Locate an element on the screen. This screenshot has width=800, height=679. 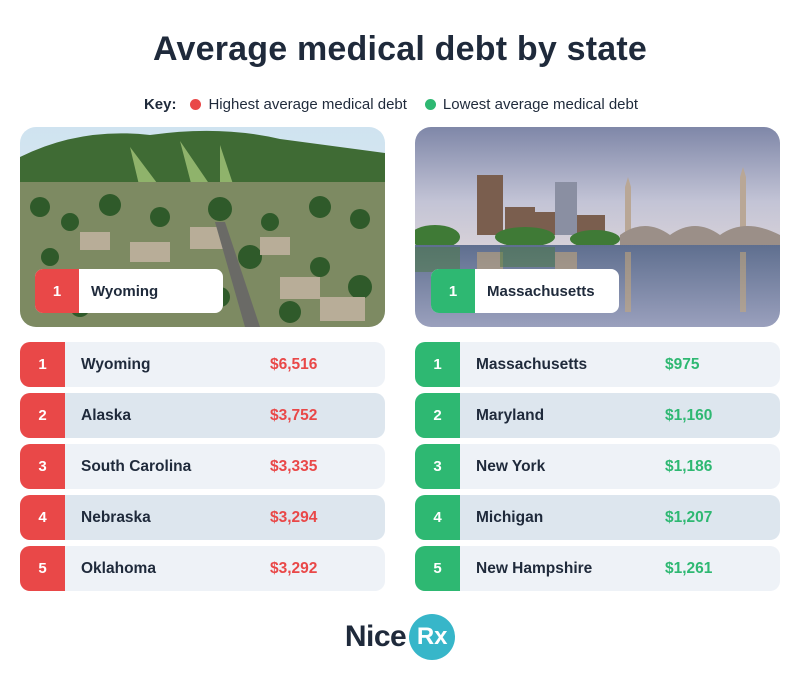
table-row: 2 Alaska $3,752 is located at coordinates (202, 415).